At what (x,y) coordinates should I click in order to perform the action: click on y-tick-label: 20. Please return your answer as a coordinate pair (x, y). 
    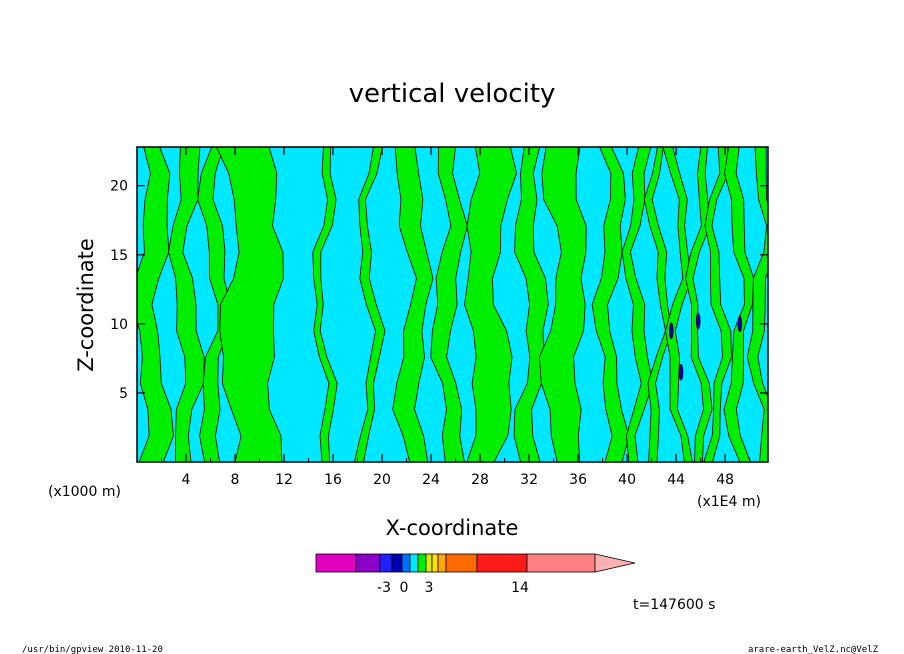
    Looking at the image, I should click on (119, 187).